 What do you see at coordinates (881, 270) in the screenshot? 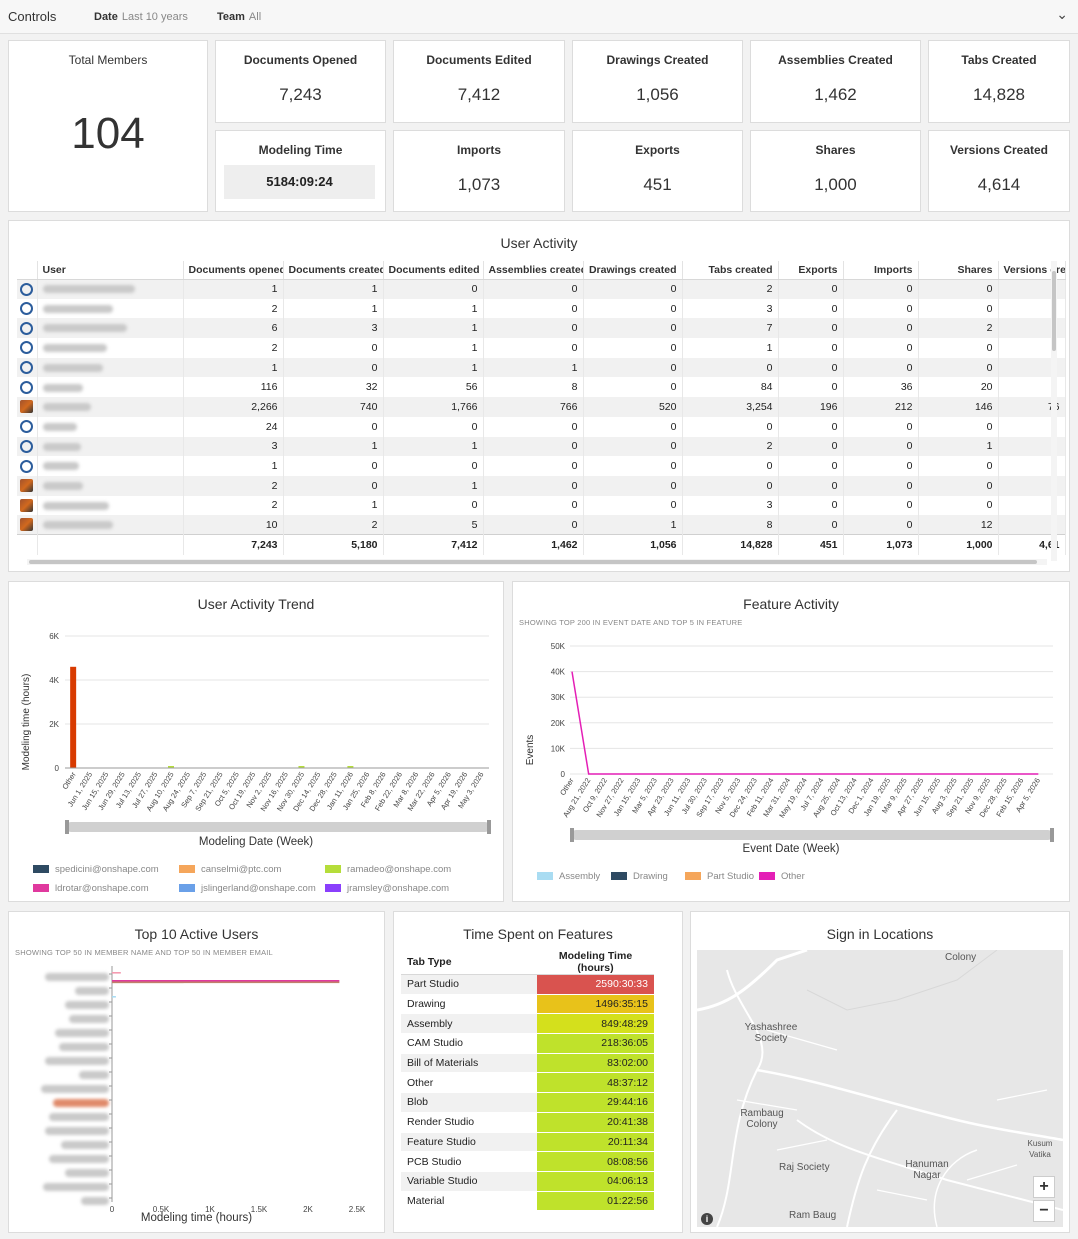
I see `column-header: Imports` at bounding box center [881, 270].